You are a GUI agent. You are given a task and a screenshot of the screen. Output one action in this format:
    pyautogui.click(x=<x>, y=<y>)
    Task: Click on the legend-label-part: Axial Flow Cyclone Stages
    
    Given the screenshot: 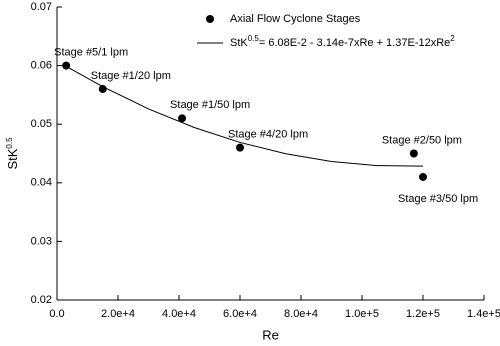 What is the action you would take?
    pyautogui.click(x=295, y=19)
    